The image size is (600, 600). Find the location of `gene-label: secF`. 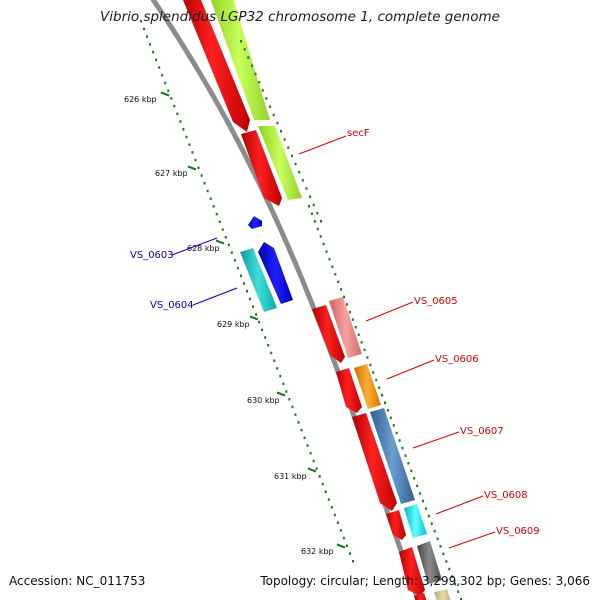

gene-label: secF is located at coordinates (358, 133).